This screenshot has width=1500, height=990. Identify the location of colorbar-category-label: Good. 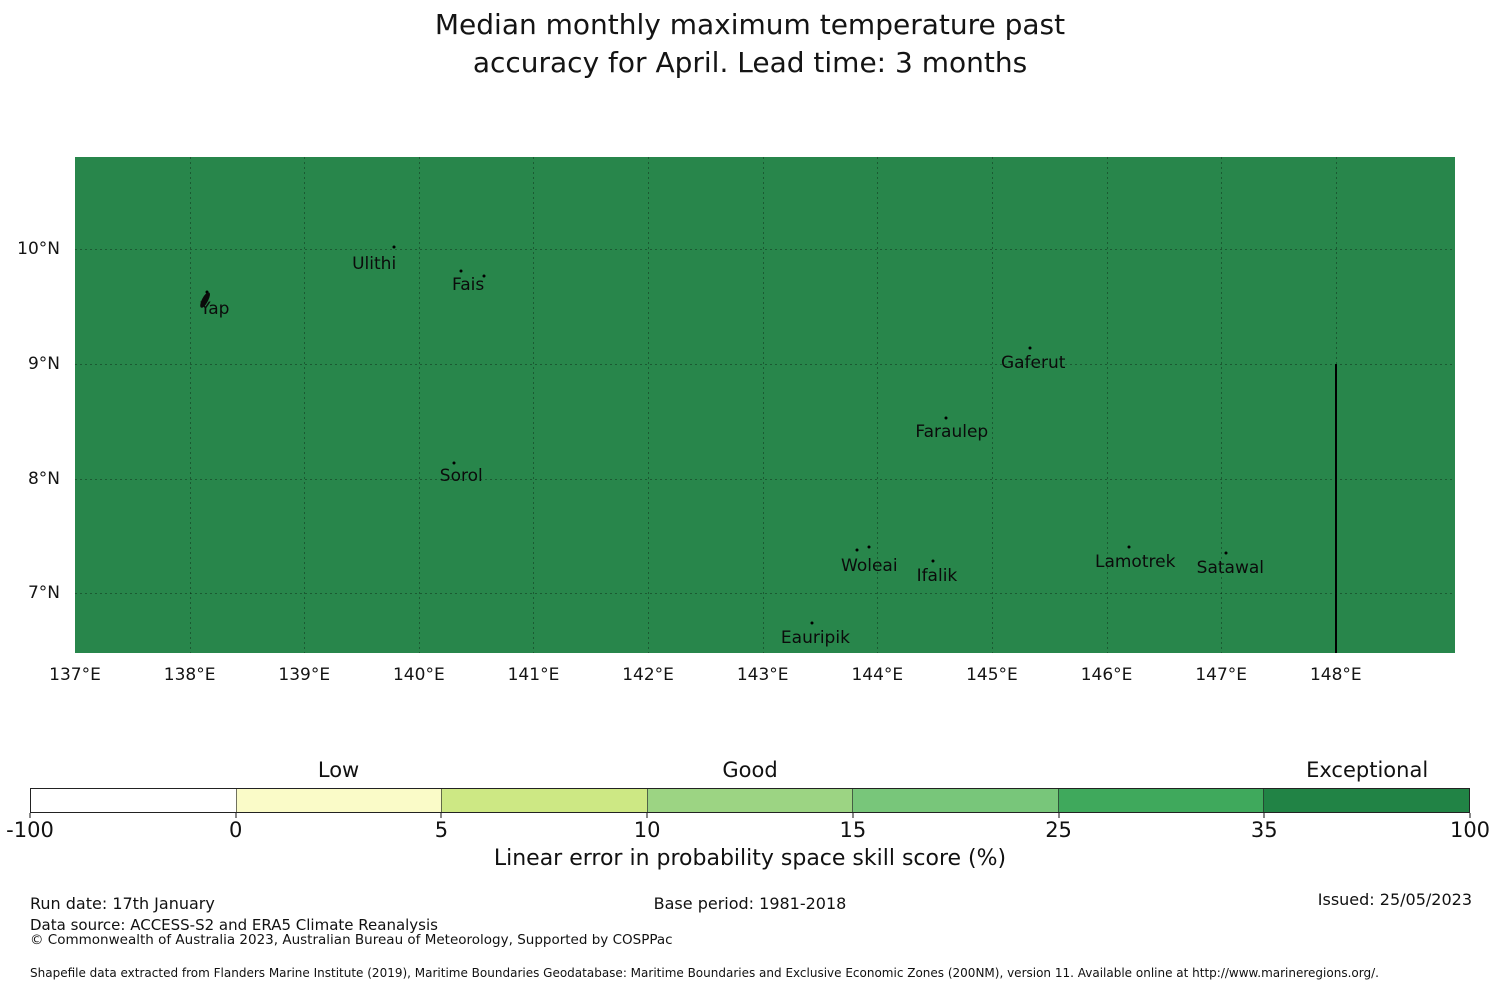
(750, 770).